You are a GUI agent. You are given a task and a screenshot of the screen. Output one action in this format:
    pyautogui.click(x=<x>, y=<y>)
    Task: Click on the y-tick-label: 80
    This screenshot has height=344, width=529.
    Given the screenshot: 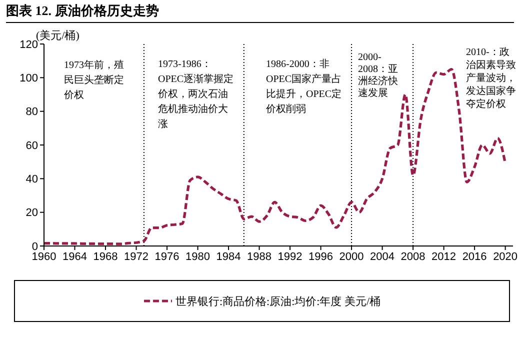 What is the action you would take?
    pyautogui.click(x=32, y=112)
    